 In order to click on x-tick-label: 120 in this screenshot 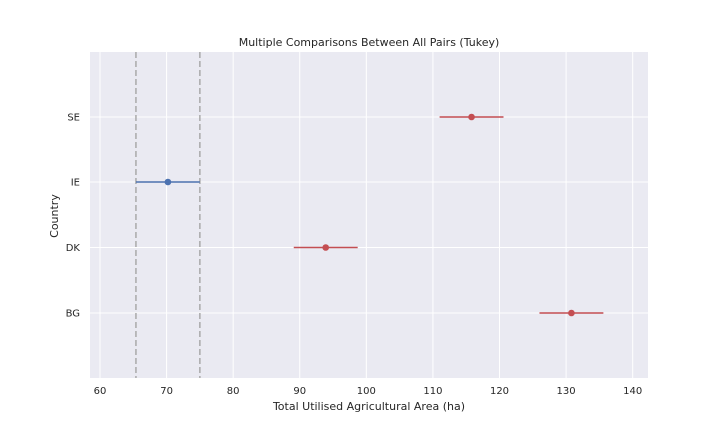, I will do `click(499, 391)`.